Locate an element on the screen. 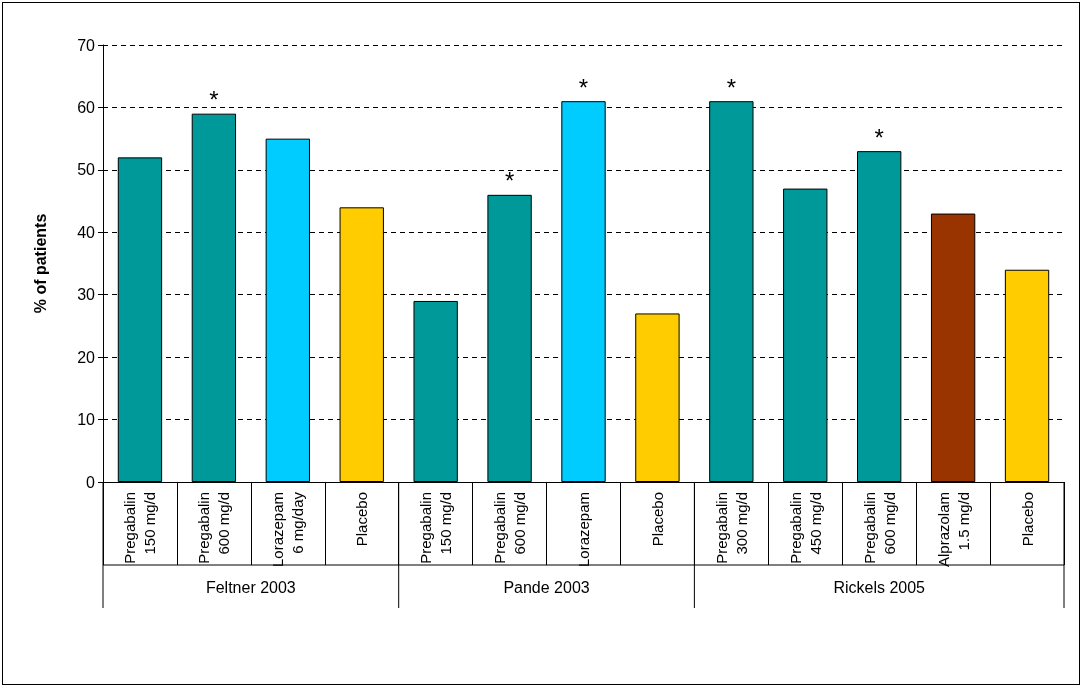 Image resolution: width=1084 pixels, height=689 pixels. x-tick-label: Lorazepam 6 mg/day is located at coordinates (288, 529).